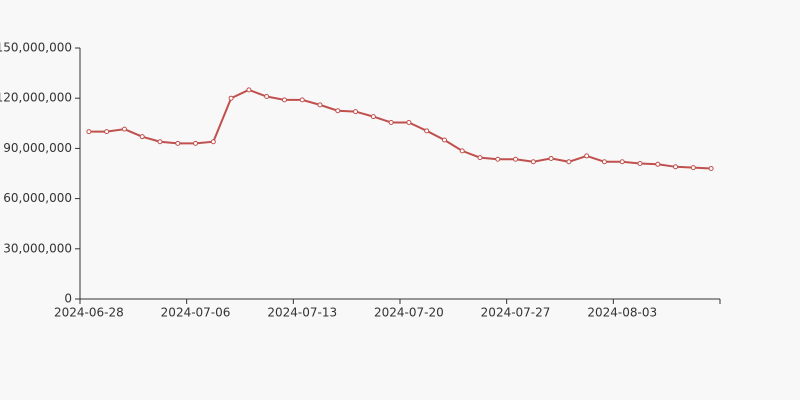  I want to click on y-tick-label: 60,000,000, so click(37, 198).